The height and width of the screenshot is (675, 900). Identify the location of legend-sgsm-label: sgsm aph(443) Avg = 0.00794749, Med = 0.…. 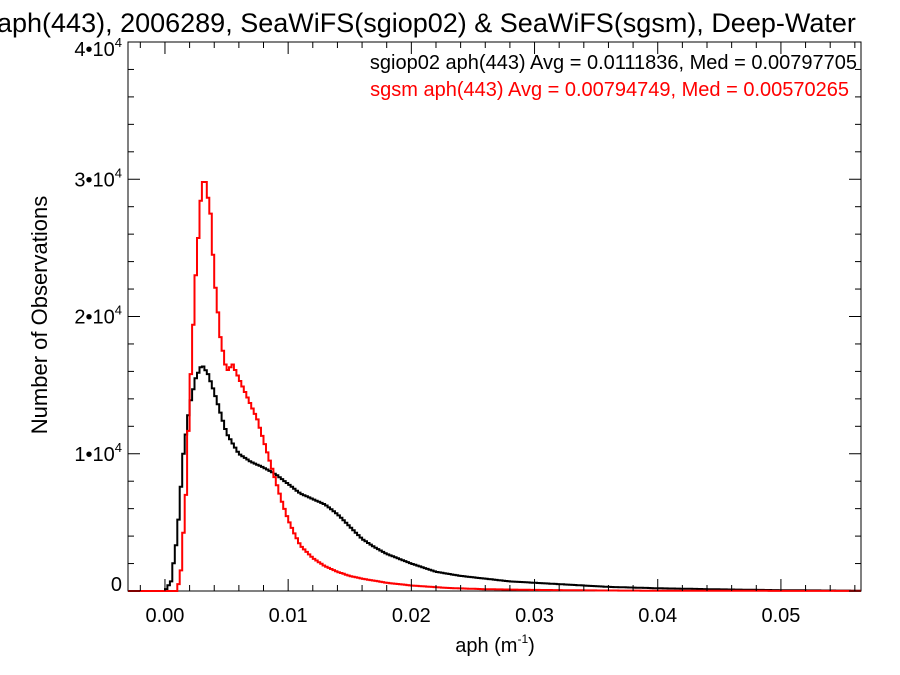
(609, 90).